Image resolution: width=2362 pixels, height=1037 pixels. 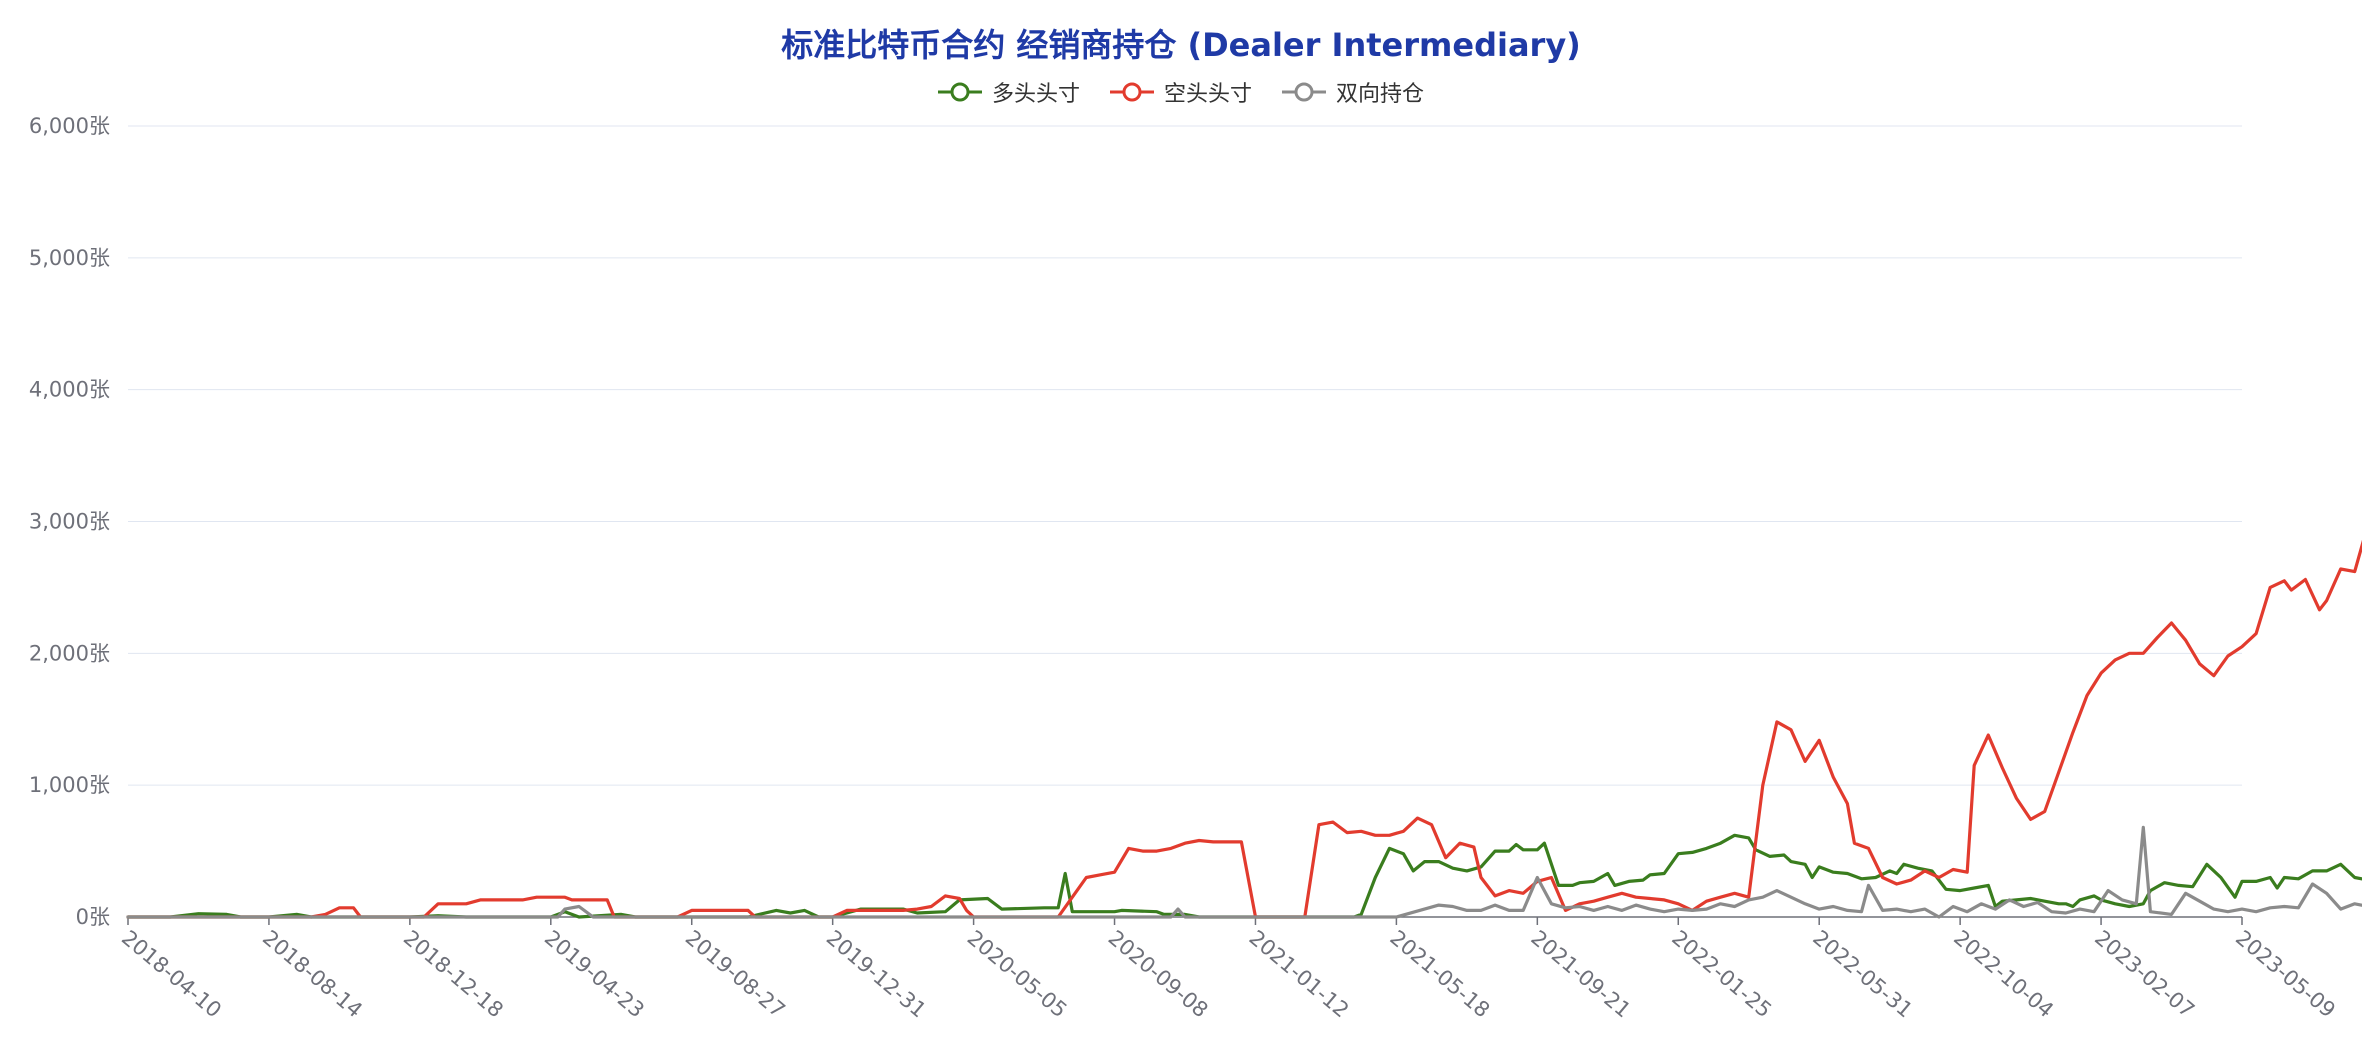 I want to click on x-tick-label: 2018-04-10, so click(x=171, y=974).